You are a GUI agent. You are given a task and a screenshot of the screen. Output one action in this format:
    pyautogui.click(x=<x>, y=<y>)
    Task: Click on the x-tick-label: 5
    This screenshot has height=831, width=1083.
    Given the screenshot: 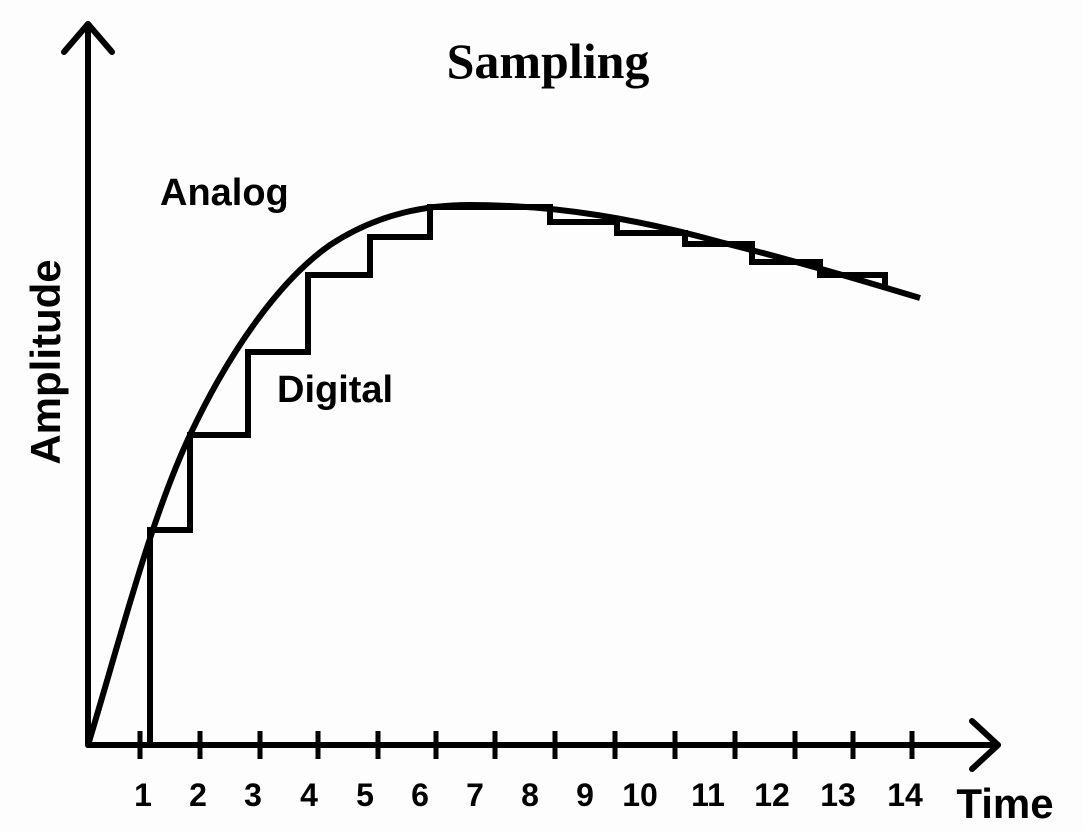 What is the action you would take?
    pyautogui.click(x=365, y=795)
    